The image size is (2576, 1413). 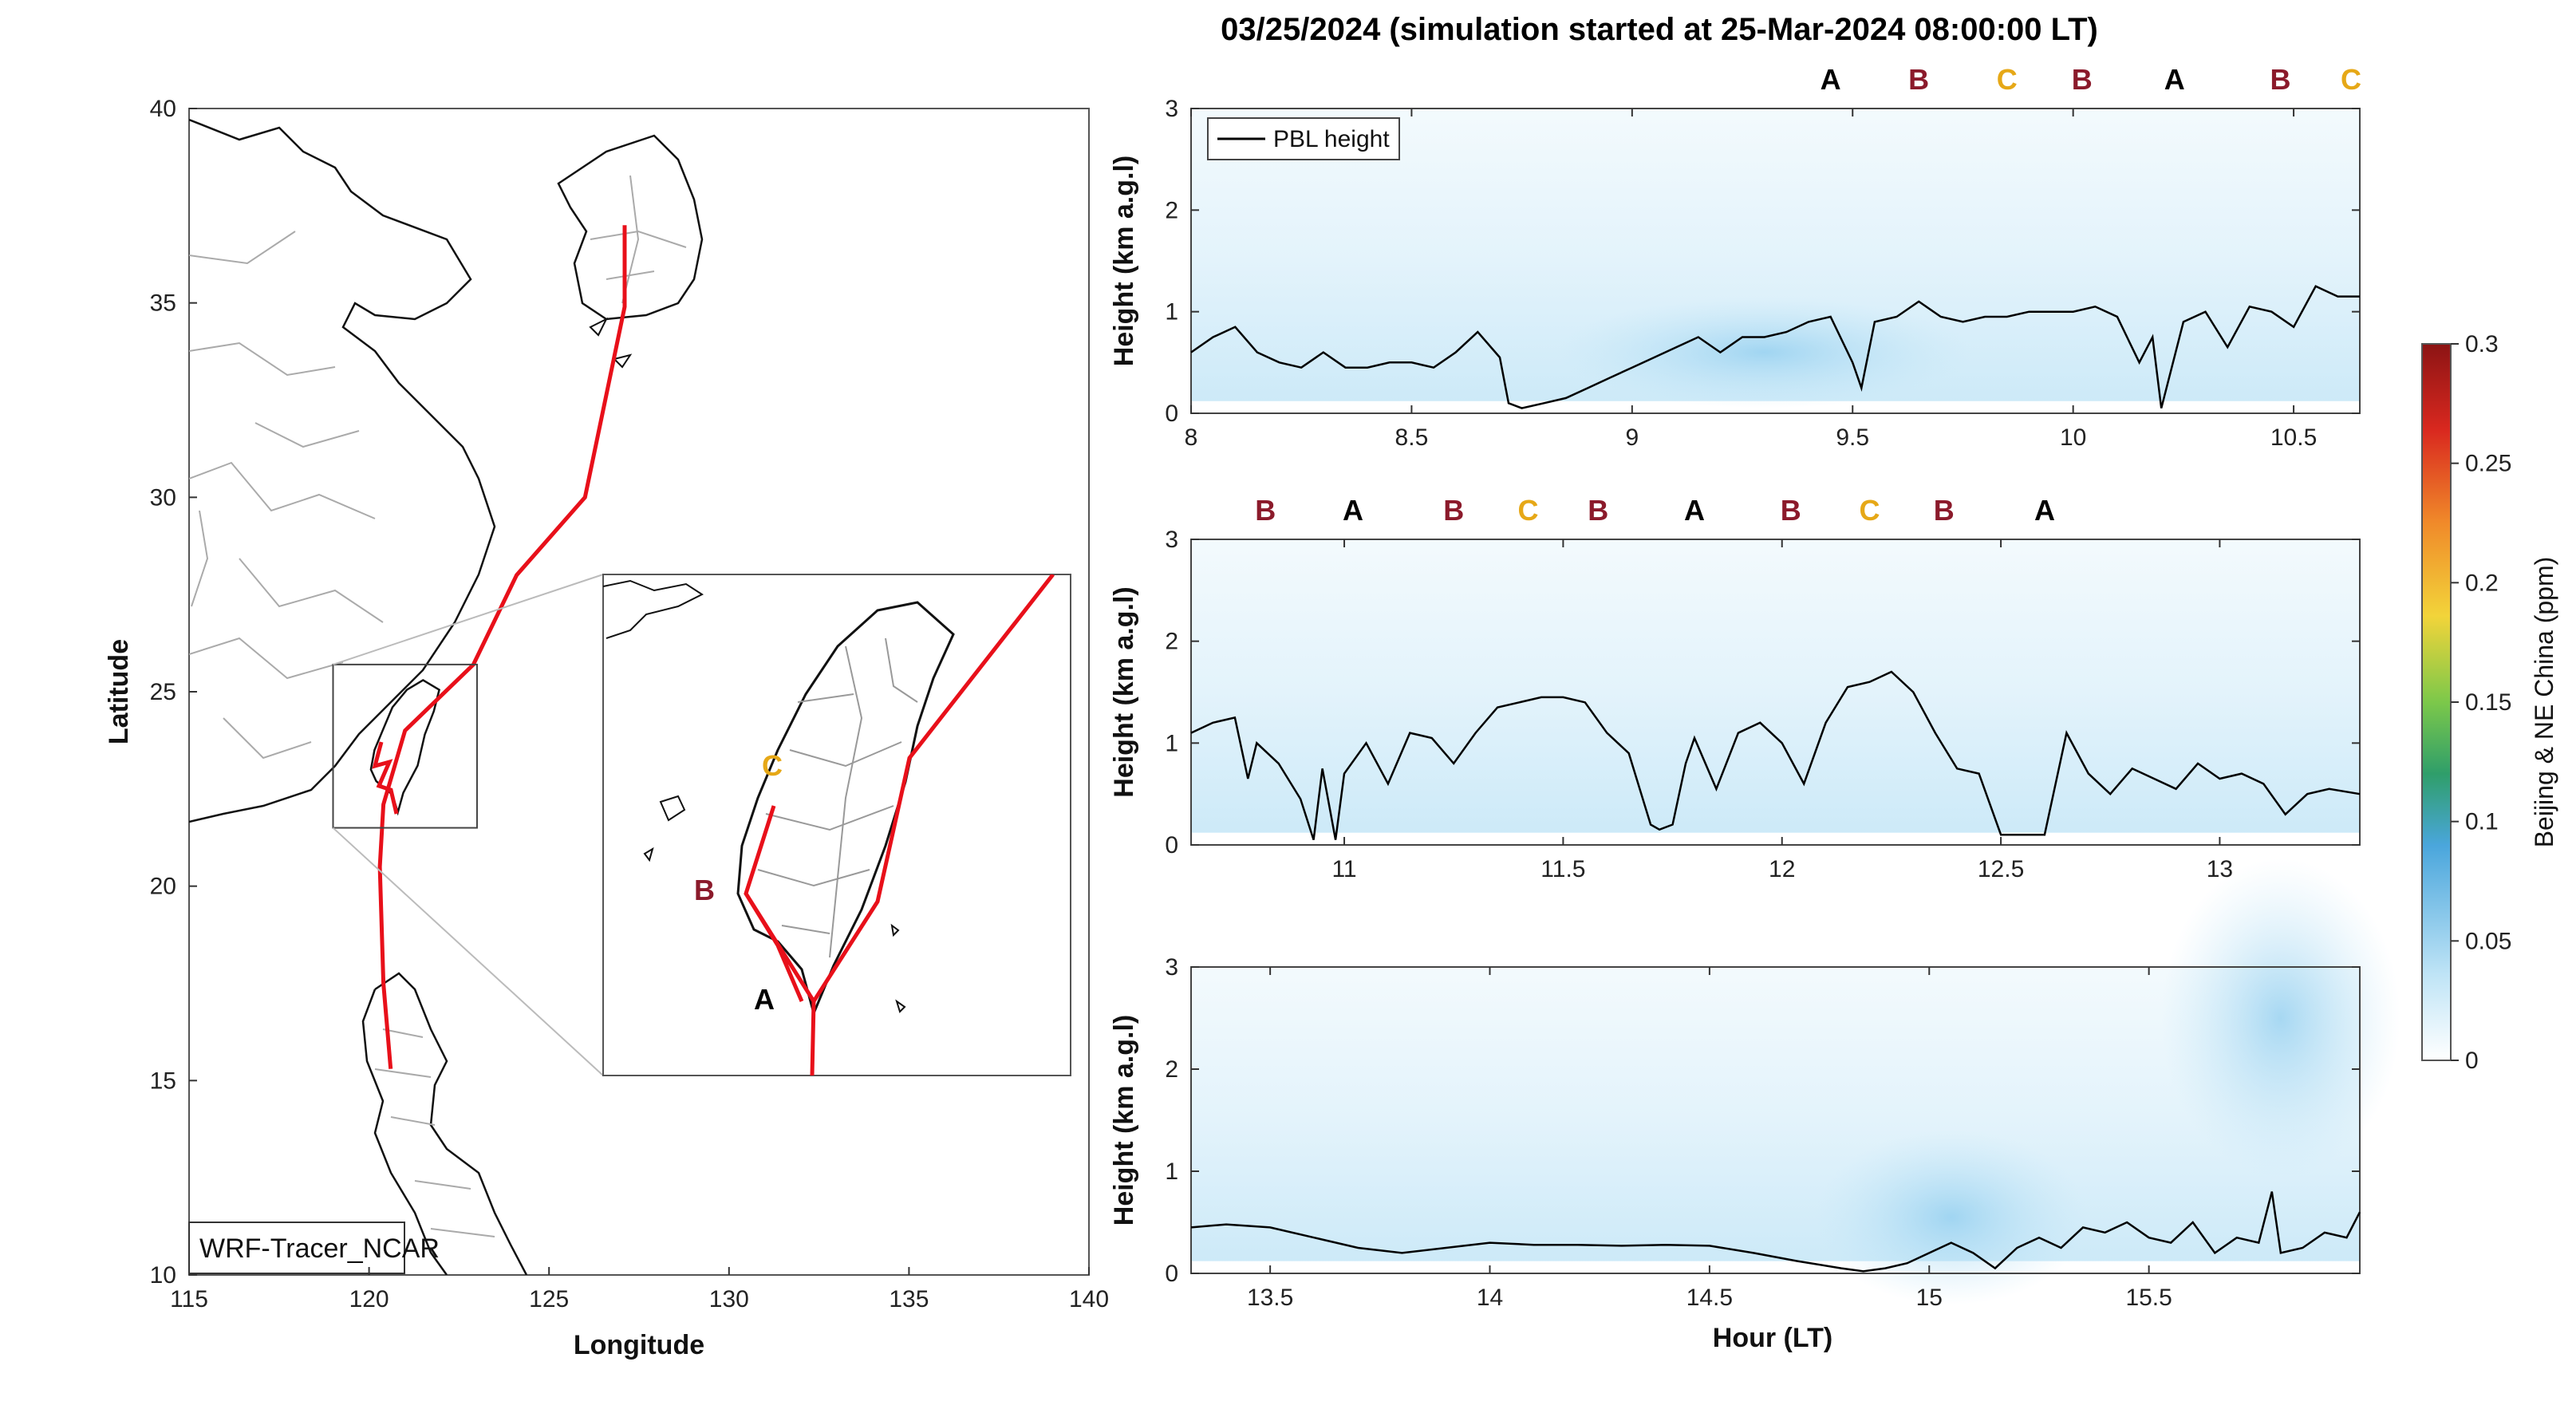 I want to click on tracer-plume-upper, so click(x=2280, y=1018).